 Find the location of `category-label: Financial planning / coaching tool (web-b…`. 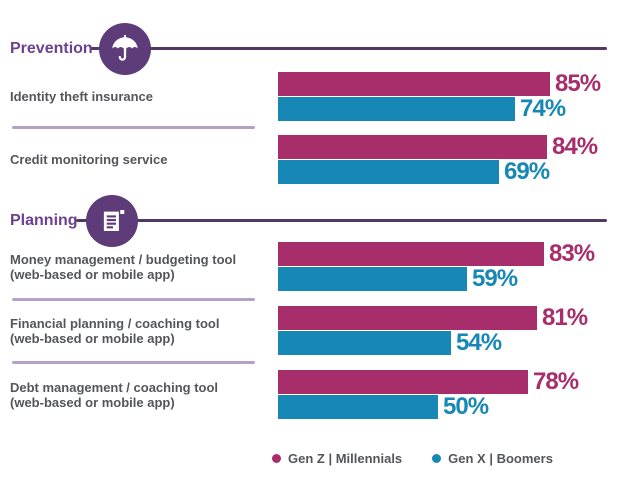

category-label: Financial planning / coaching tool (web-b… is located at coordinates (141, 330).